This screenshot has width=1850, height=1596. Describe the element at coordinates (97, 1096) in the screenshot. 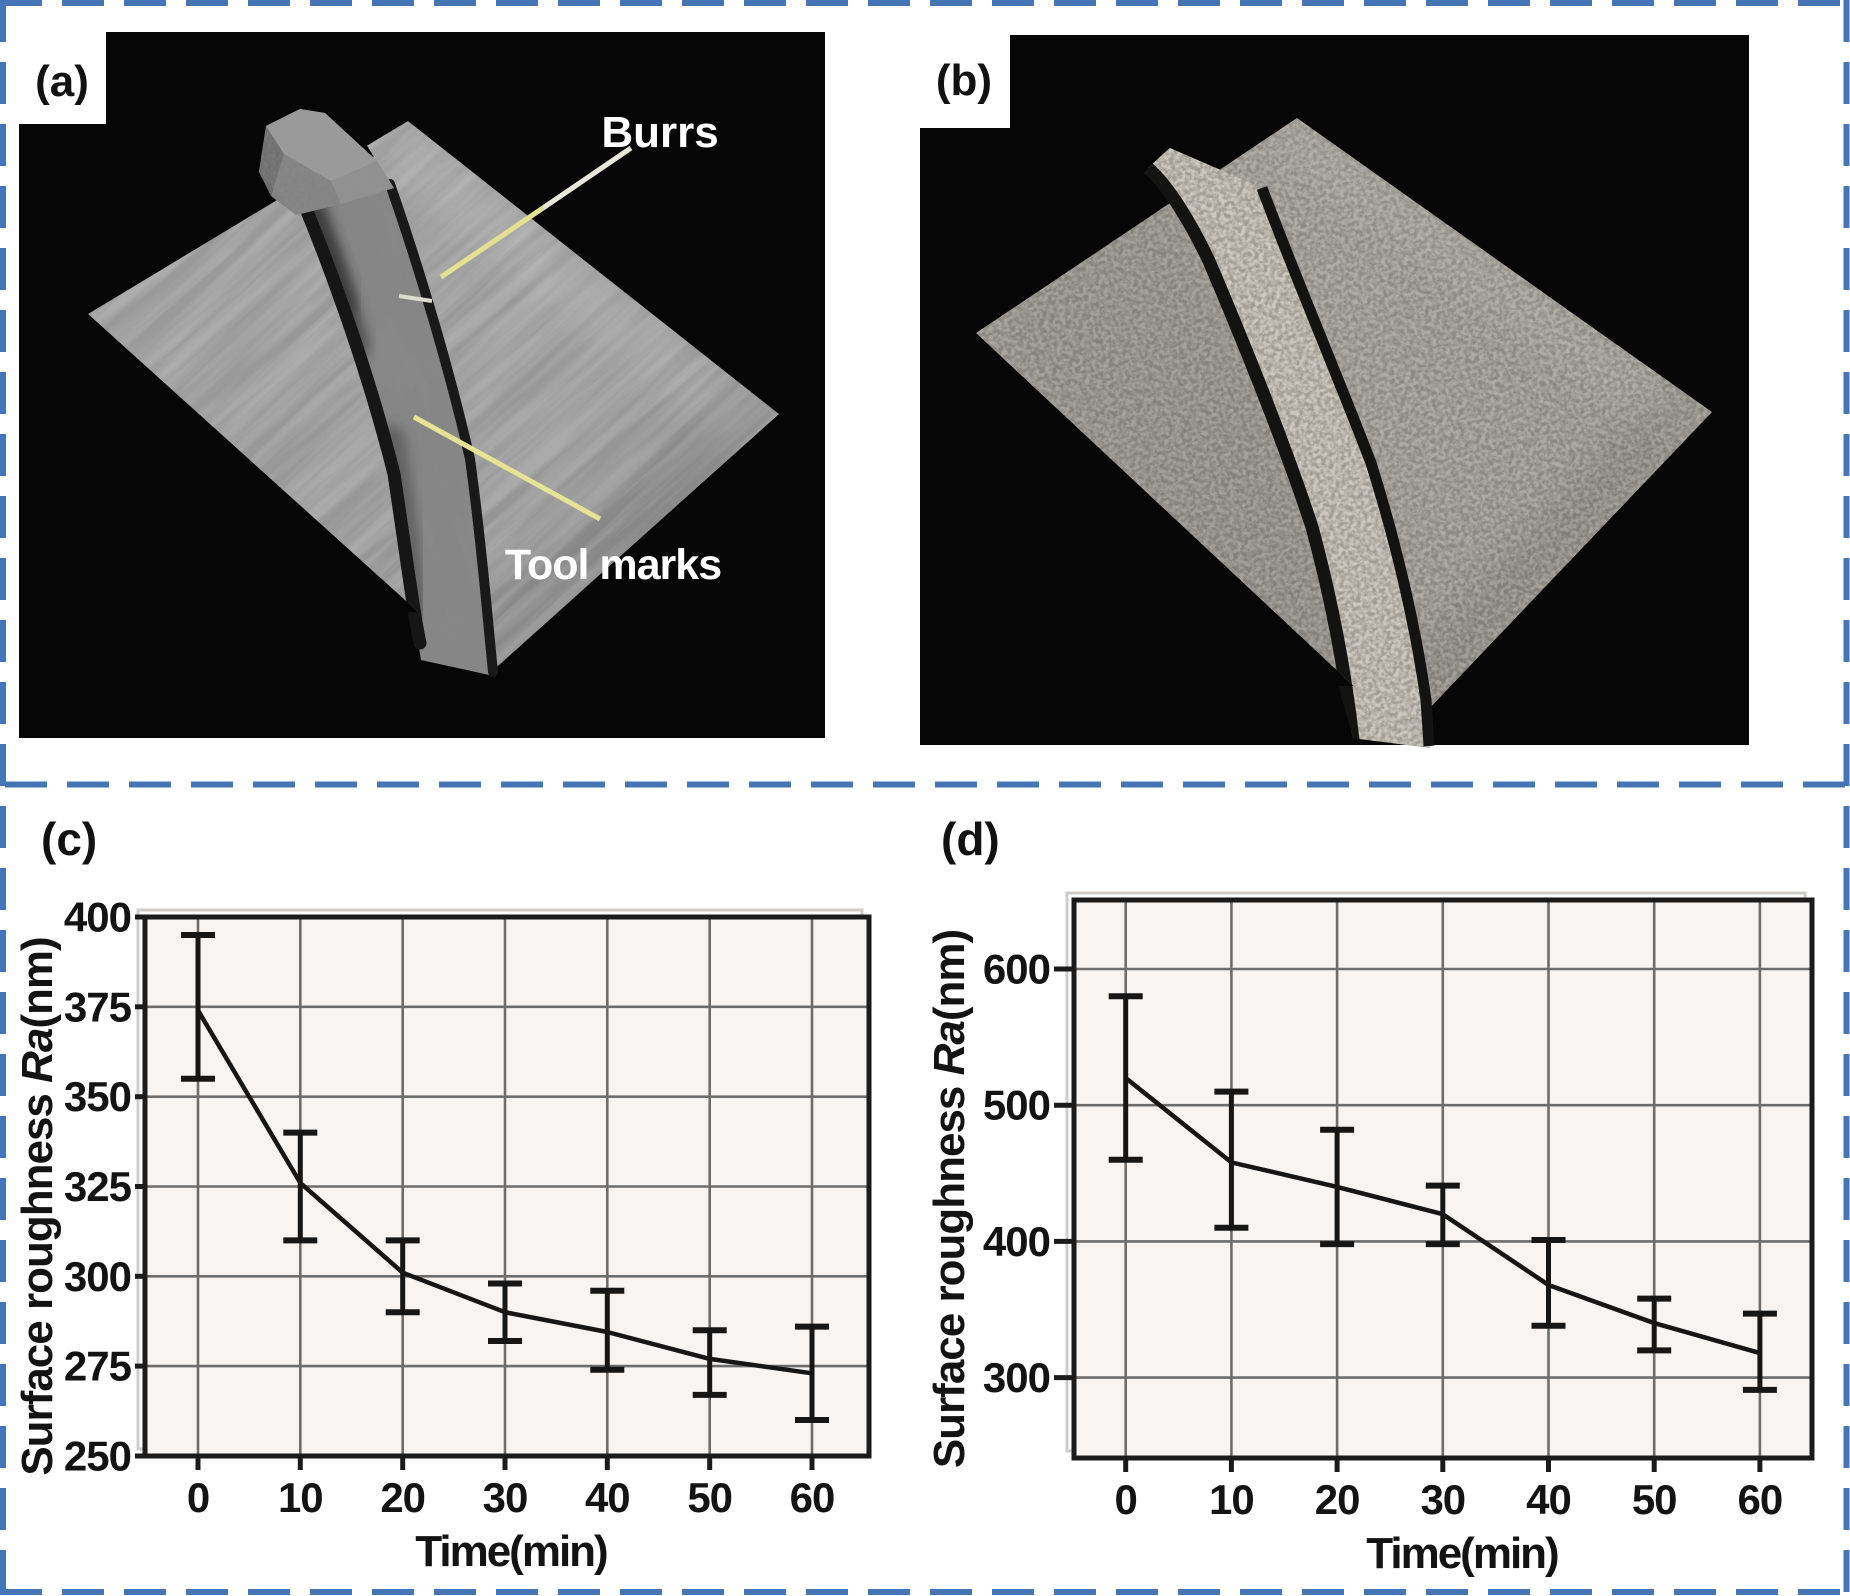

I see `svg-text: 350` at that location.